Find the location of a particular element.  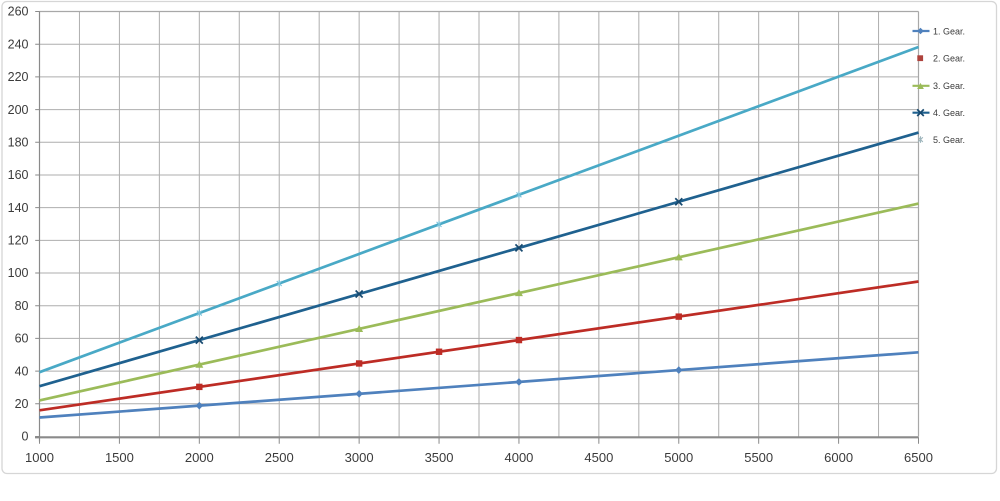

svg-text: 1000 is located at coordinates (39, 457).